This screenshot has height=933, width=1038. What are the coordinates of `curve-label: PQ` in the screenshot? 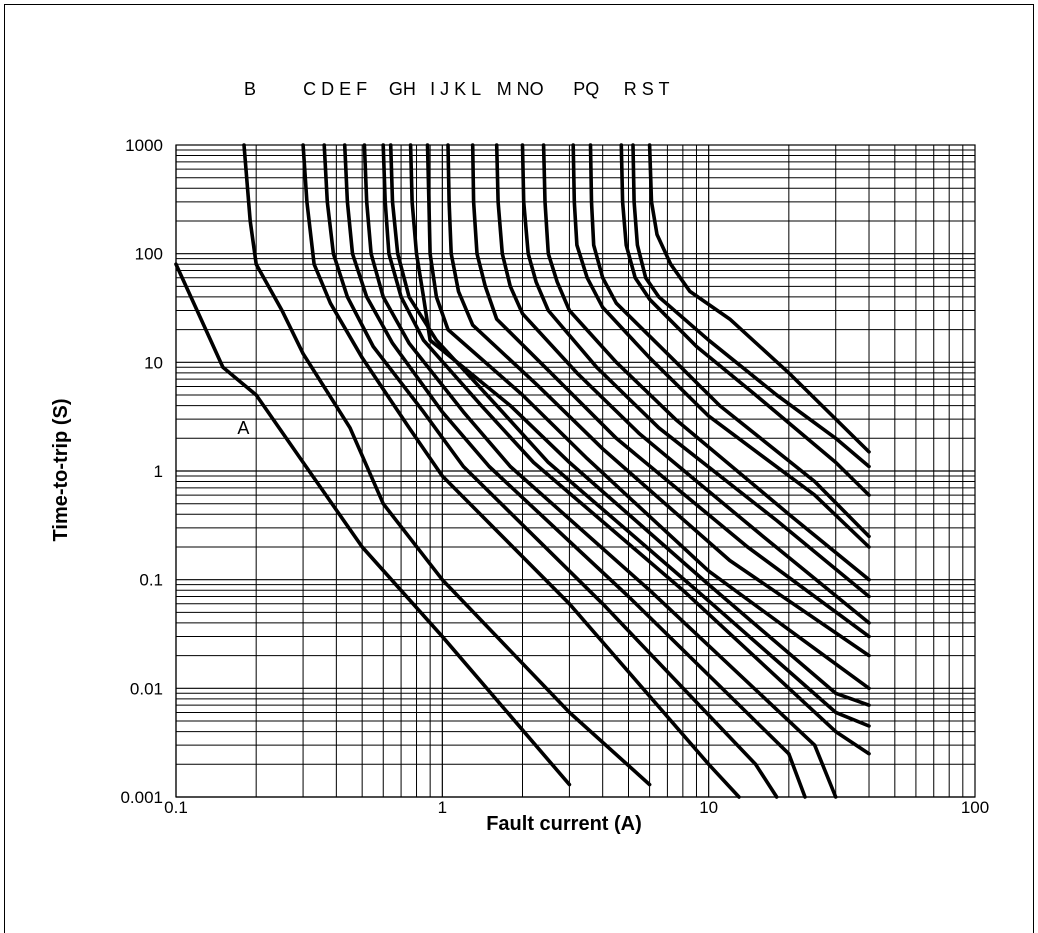 It's located at (586, 89).